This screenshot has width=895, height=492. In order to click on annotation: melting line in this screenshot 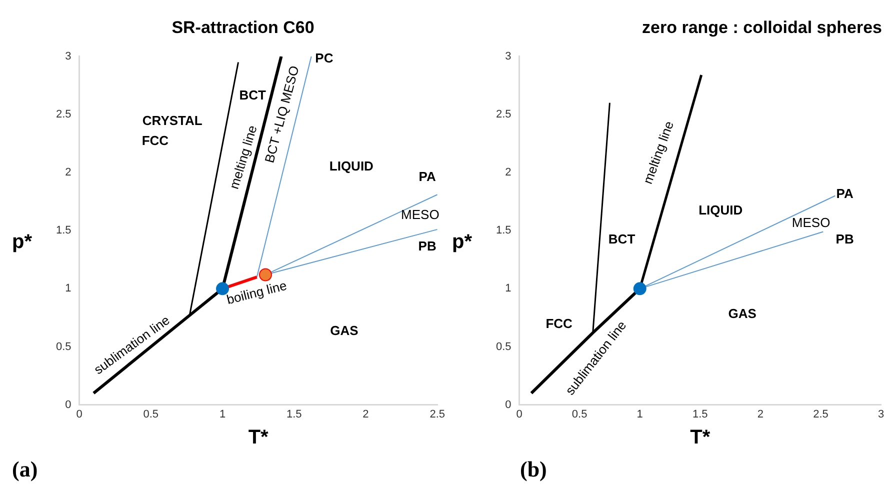, I will do `click(243, 157)`.